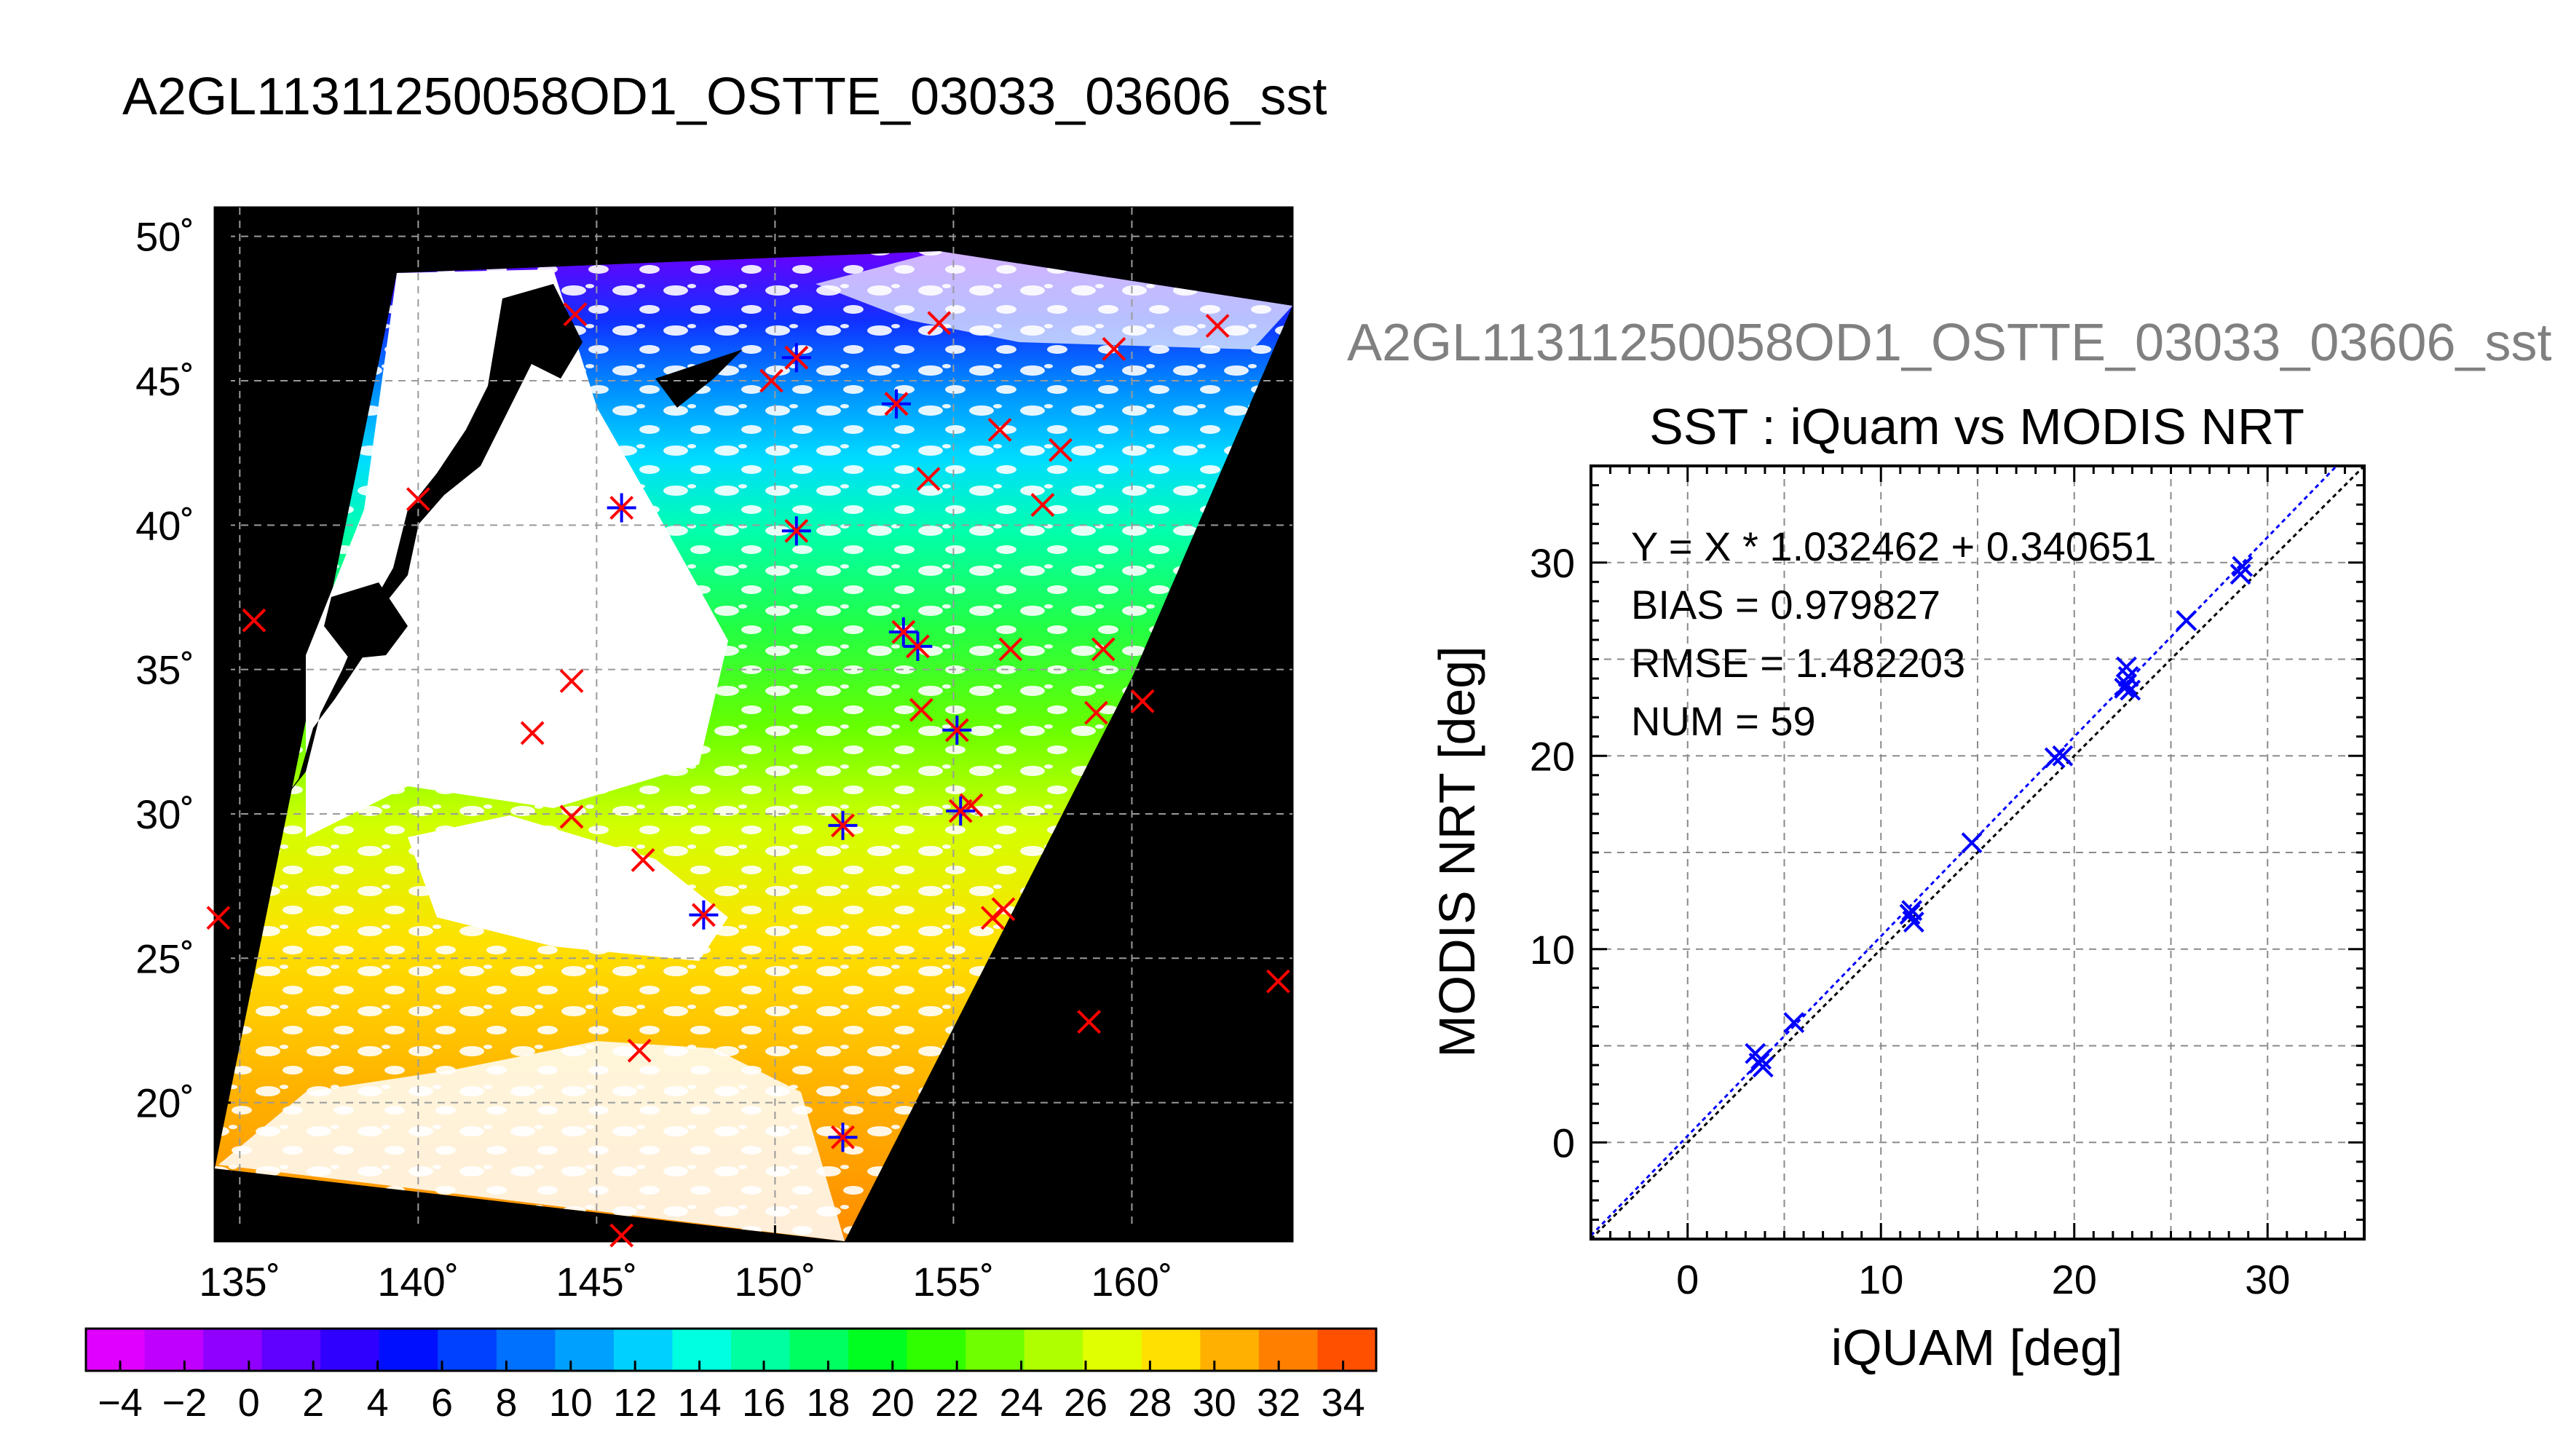  I want to click on colorbar-label: 28, so click(1150, 1403).